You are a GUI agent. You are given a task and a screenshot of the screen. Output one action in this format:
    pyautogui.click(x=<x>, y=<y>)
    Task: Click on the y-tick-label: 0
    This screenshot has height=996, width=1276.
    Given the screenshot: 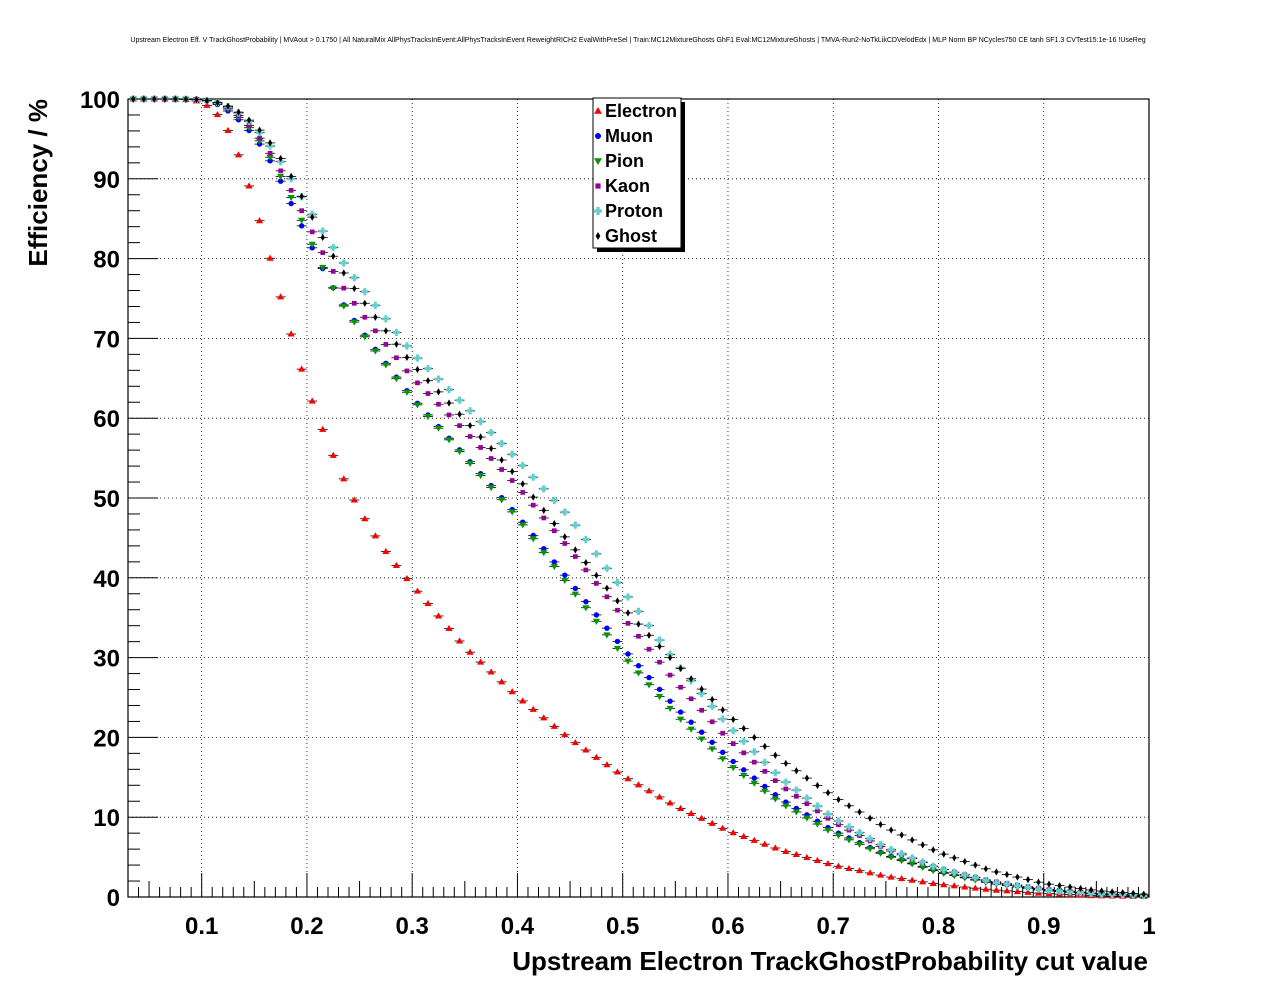 What is the action you would take?
    pyautogui.click(x=113, y=898)
    